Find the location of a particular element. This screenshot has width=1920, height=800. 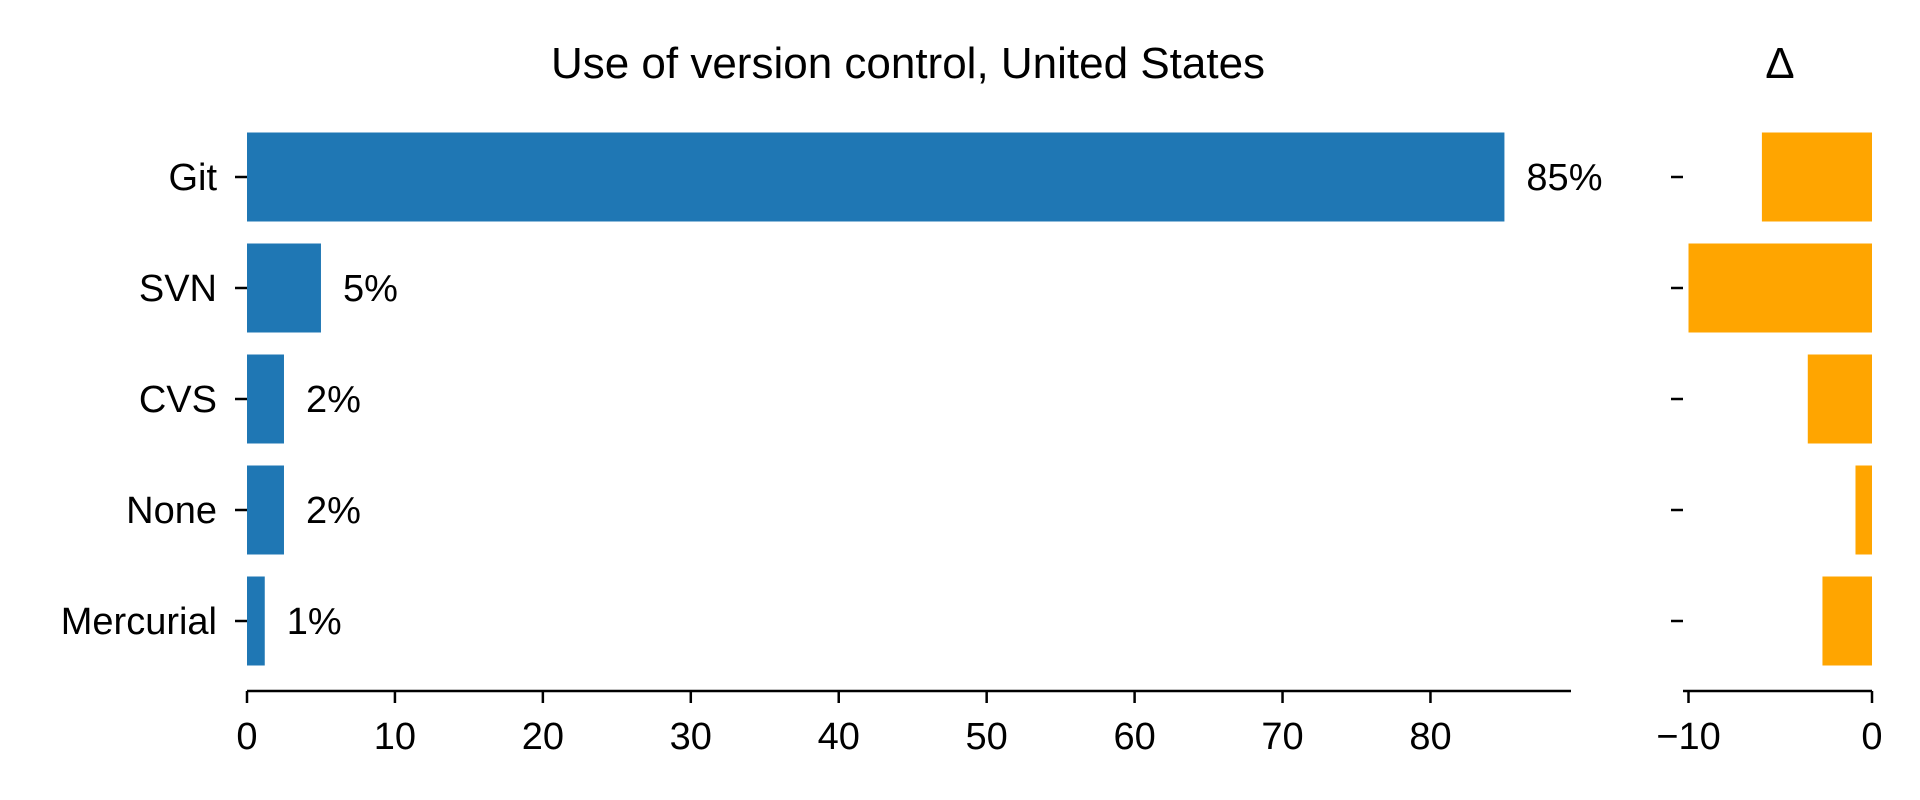

delta-bar-cvs is located at coordinates (1839, 399).